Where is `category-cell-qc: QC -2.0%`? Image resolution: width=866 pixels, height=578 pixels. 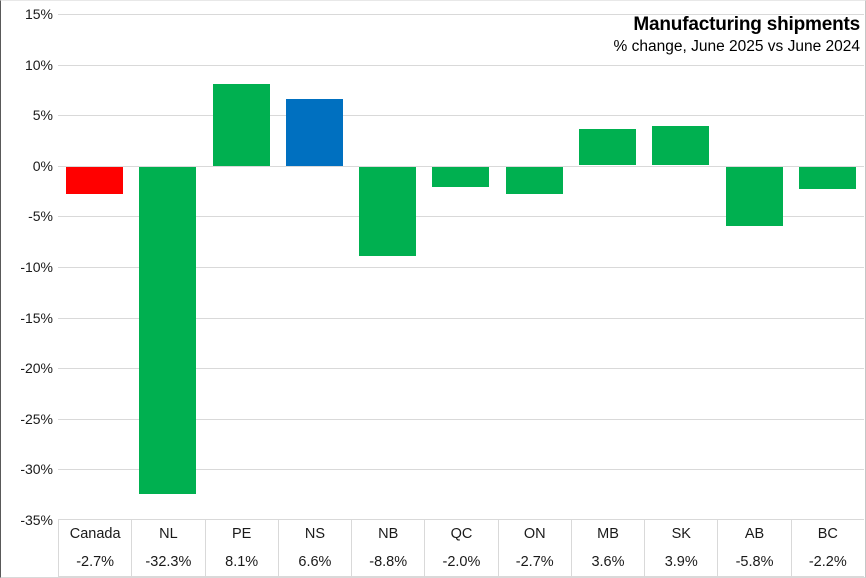
category-cell-qc: QC -2.0% is located at coordinates (460, 548).